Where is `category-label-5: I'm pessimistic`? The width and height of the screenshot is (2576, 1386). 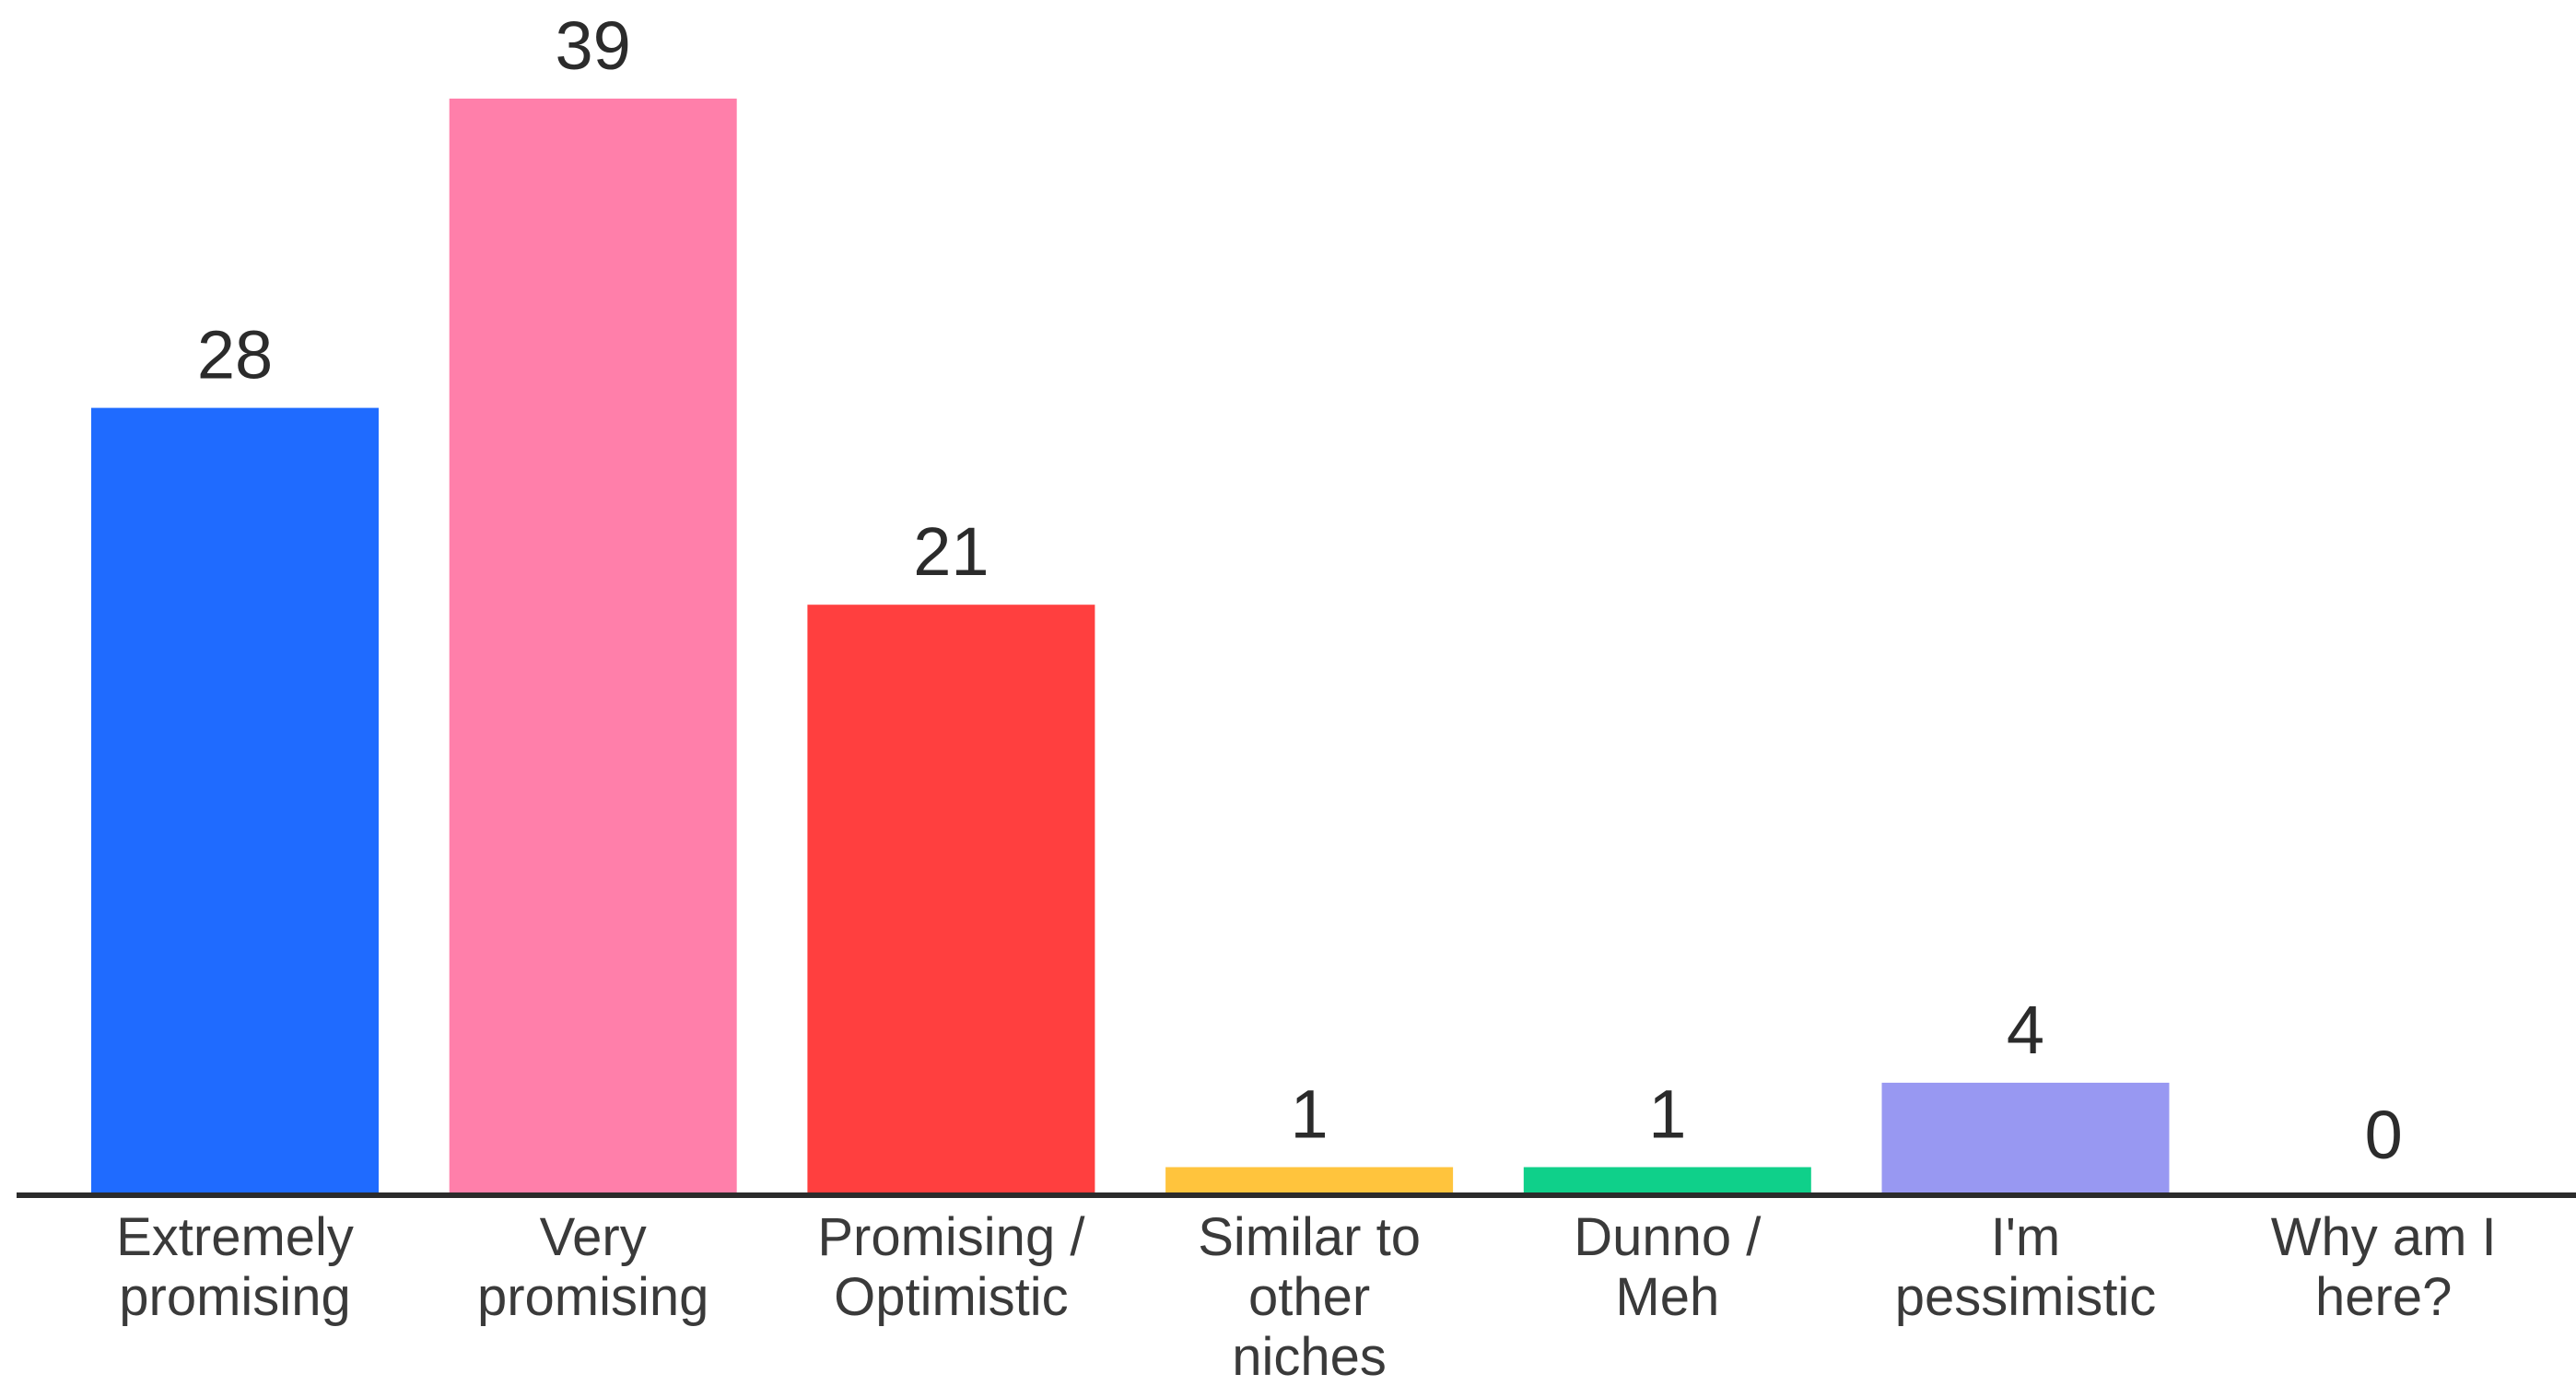
category-label-5: I'm pessimistic is located at coordinates (2026, 1267).